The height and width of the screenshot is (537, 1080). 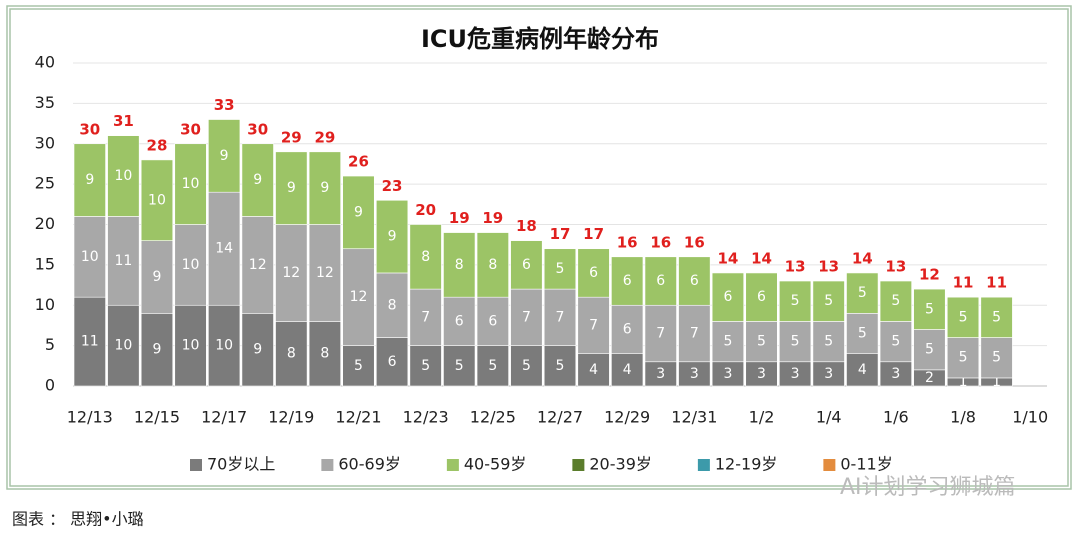 What do you see at coordinates (929, 378) in the screenshot?
I see `segment-label: 2` at bounding box center [929, 378].